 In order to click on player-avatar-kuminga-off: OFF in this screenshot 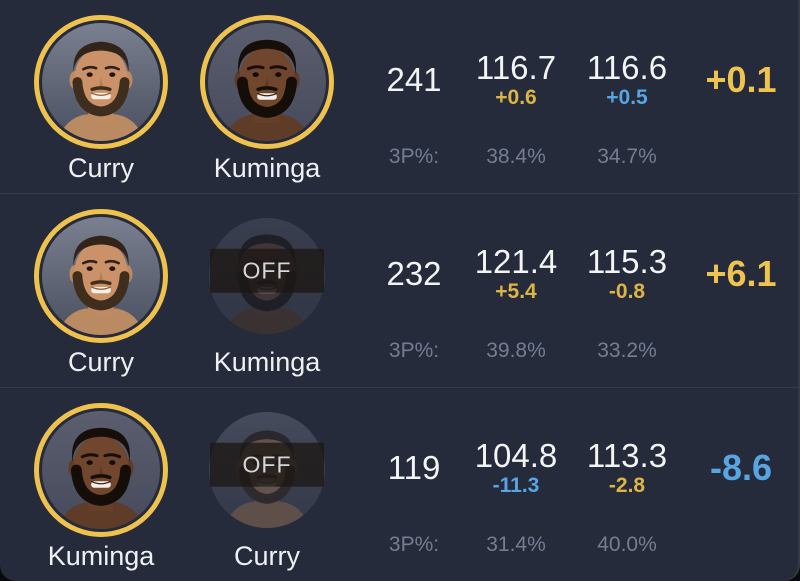, I will do `click(267, 276)`.